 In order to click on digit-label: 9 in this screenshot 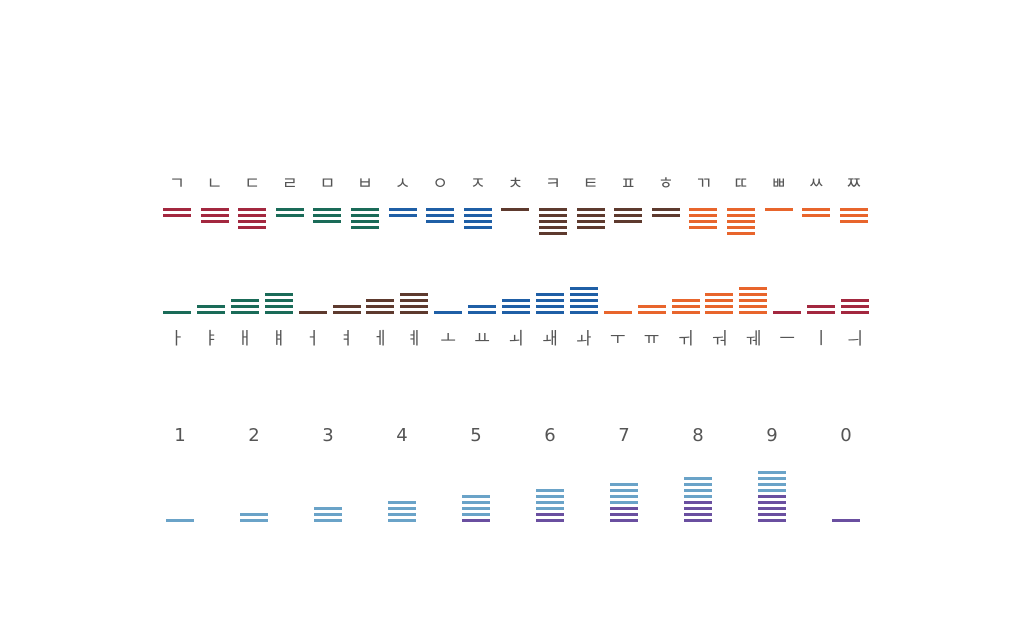, I will do `click(772, 435)`.